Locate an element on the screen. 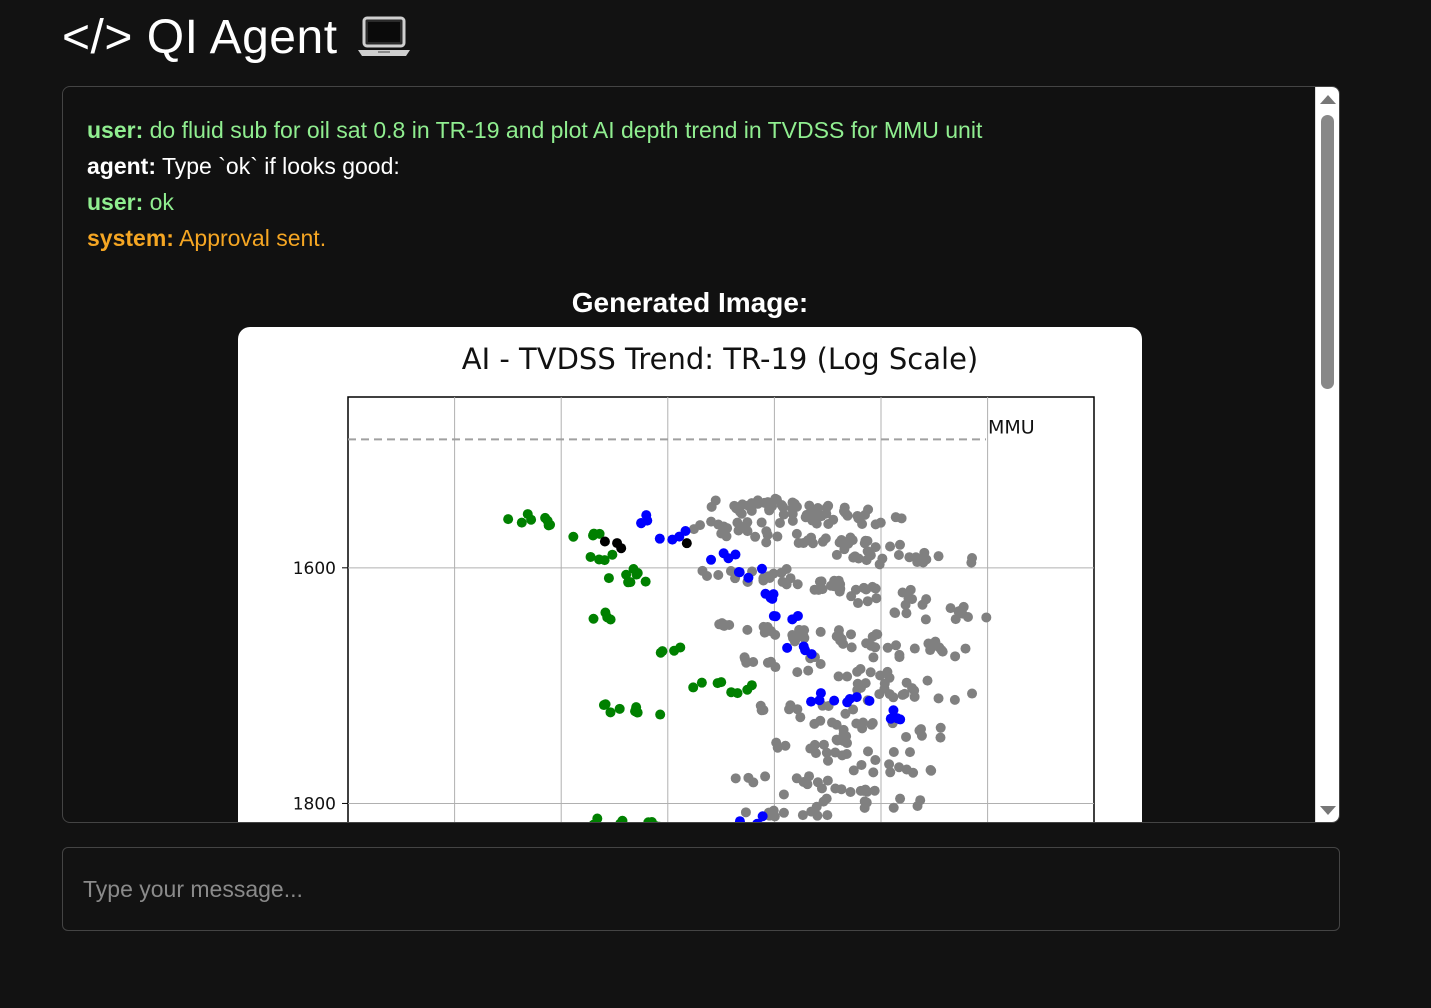 Image resolution: width=1431 pixels, height=1008 pixels. tick-layer: 1600 1800 is located at coordinates (320, 686).